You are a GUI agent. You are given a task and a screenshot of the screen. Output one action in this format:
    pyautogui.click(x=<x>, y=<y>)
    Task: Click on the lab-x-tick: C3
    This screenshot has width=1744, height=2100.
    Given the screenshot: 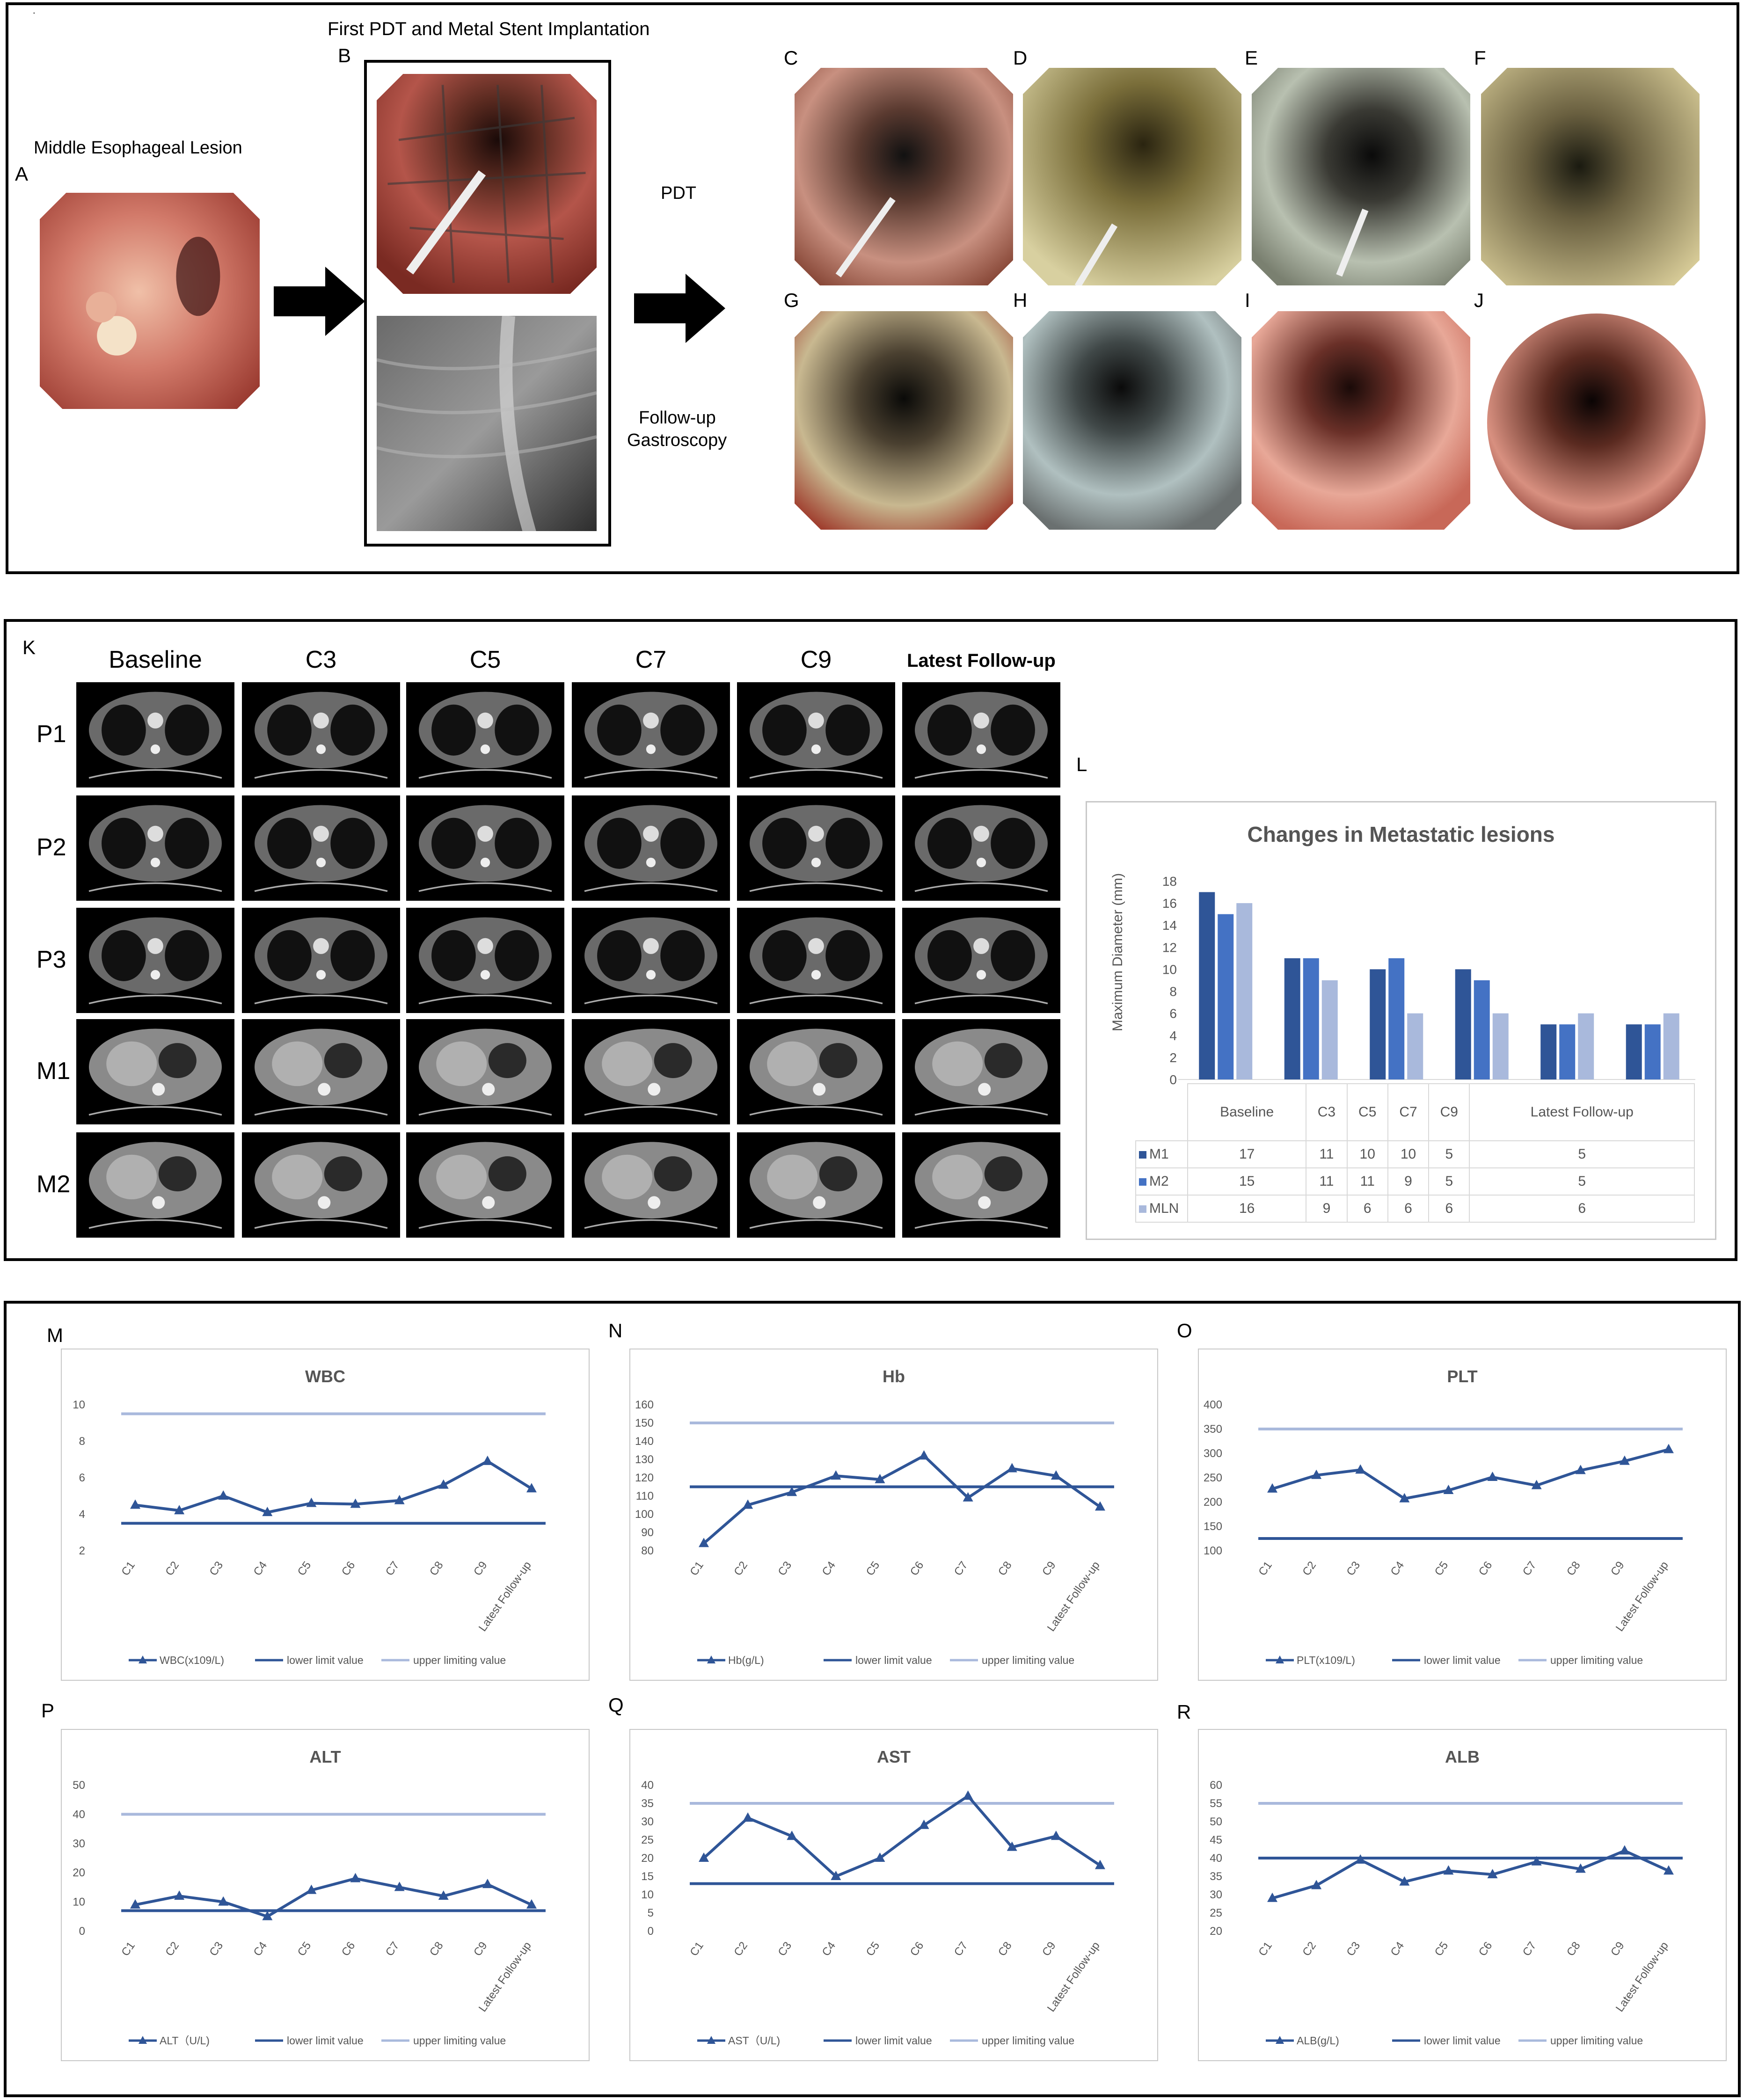 What is the action you would take?
    pyautogui.click(x=1354, y=1568)
    